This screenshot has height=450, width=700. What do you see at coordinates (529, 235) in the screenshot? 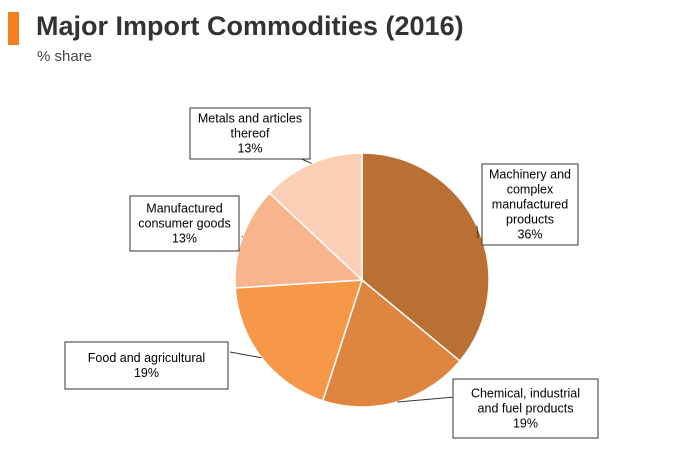
I see `data-label-value: 36%` at bounding box center [529, 235].